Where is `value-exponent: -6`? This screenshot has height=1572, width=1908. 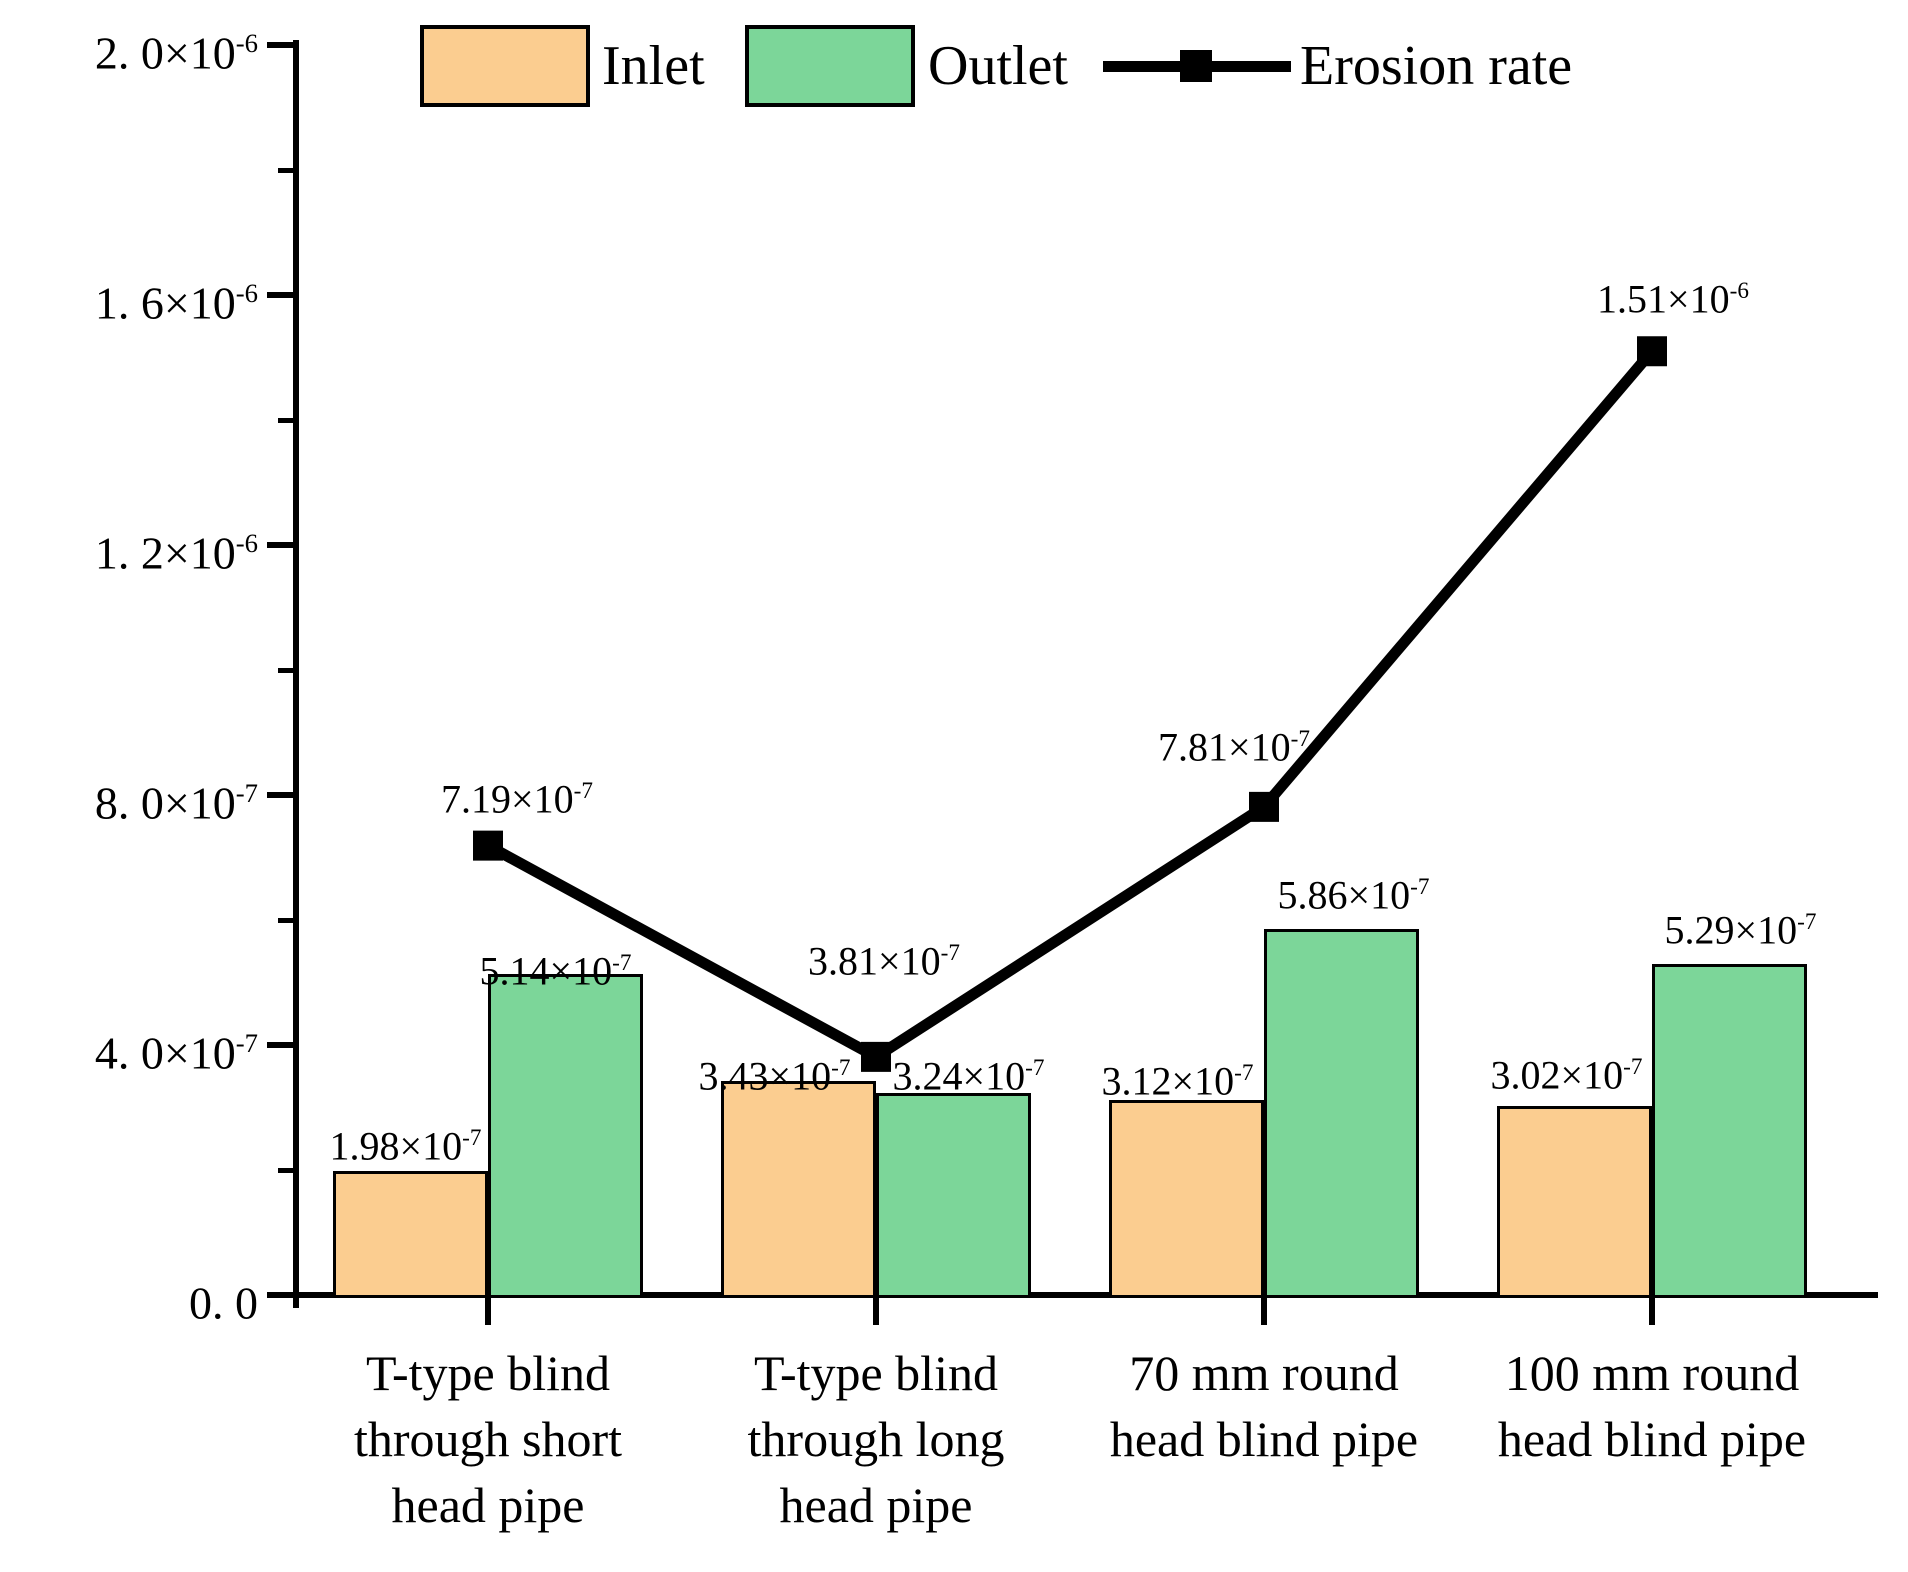 value-exponent: -6 is located at coordinates (1739, 291).